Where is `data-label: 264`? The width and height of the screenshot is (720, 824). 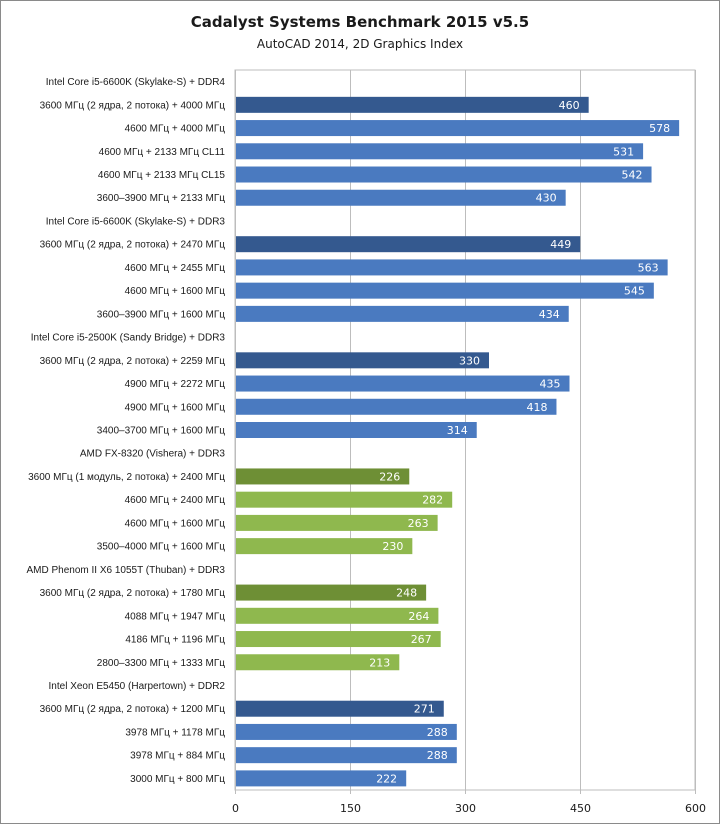
data-label: 264 is located at coordinates (418, 616).